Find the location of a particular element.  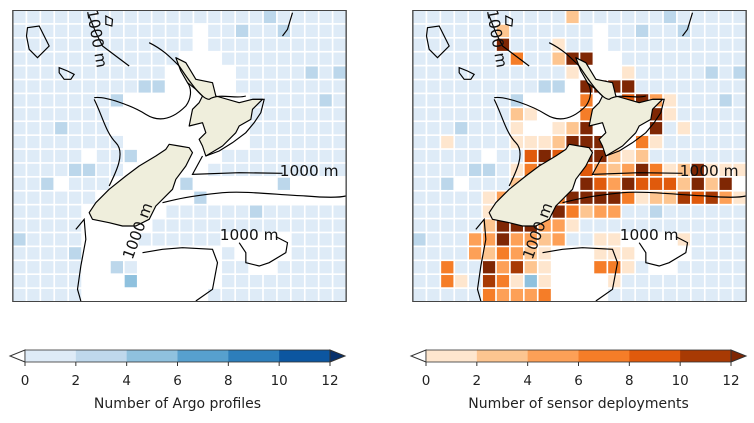

colorbar-segment is located at coordinates (452, 356).